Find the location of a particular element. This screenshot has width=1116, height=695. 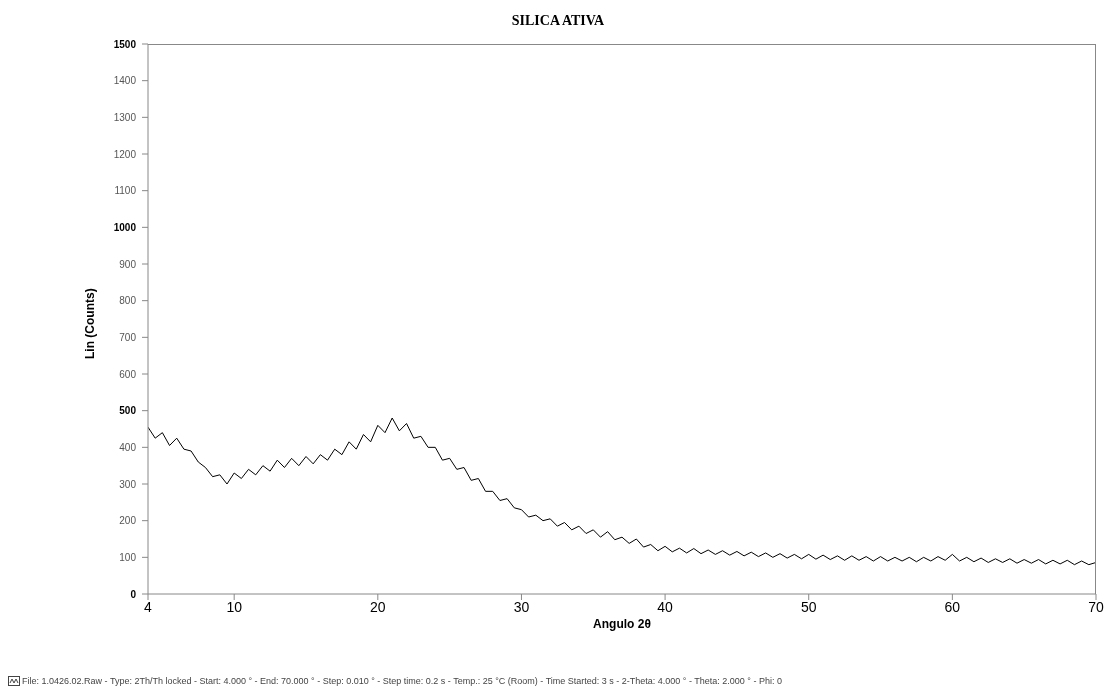

y-tick-label: 0 is located at coordinates (133, 594).